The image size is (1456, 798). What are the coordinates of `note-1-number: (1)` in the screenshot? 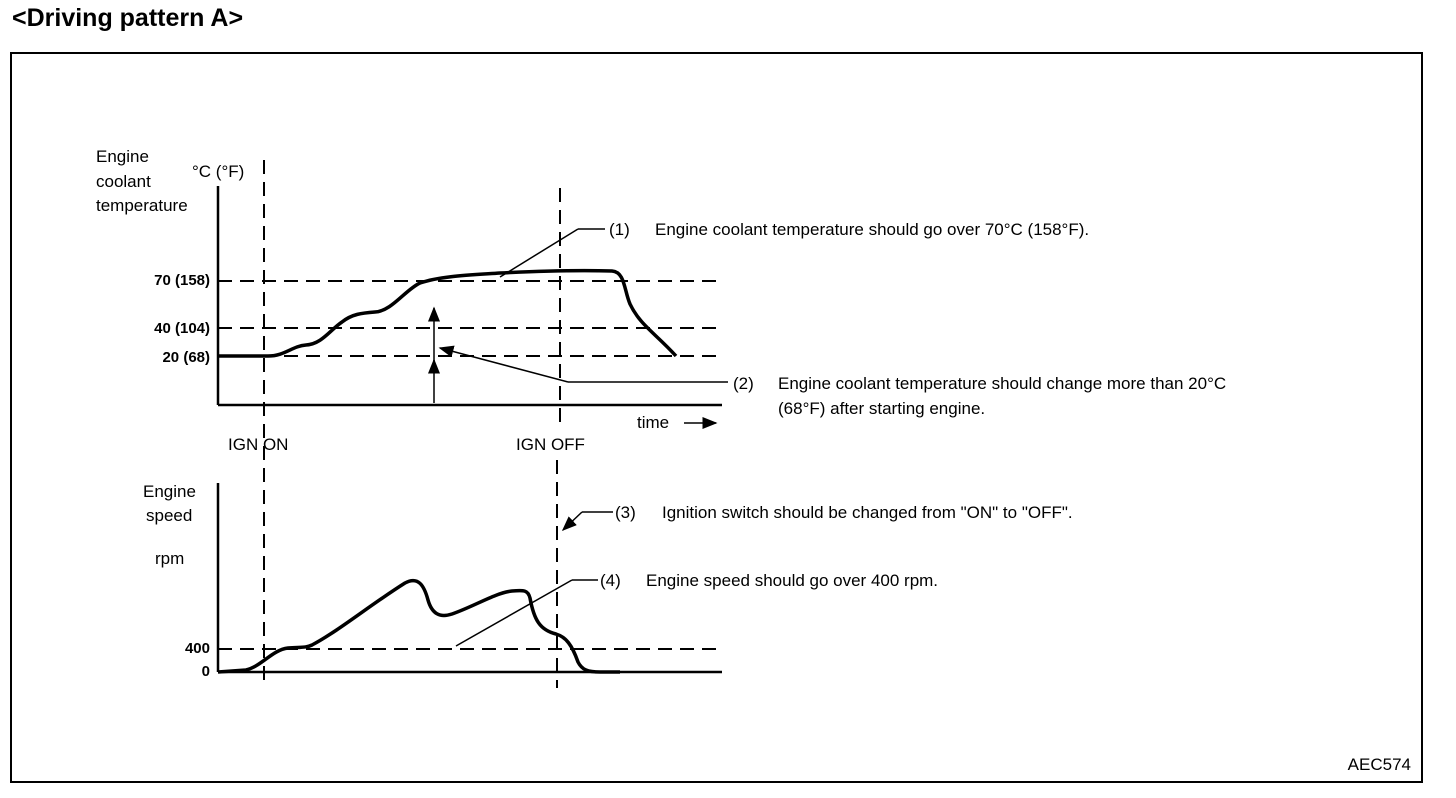 It's located at (619, 229).